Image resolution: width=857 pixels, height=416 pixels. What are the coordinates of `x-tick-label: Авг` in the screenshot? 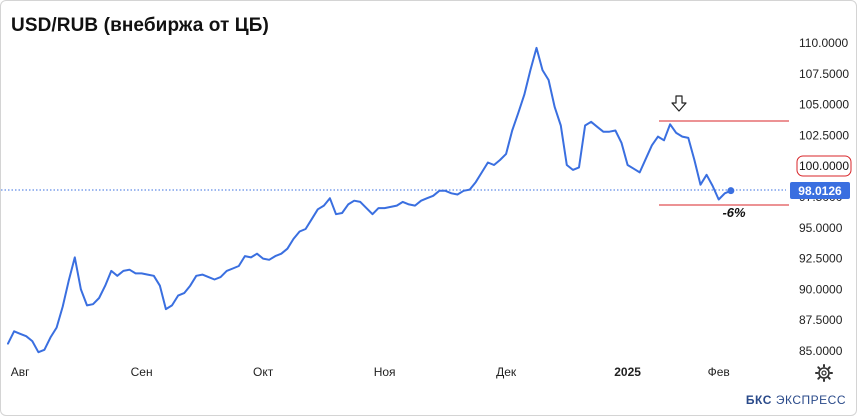 It's located at (20, 372).